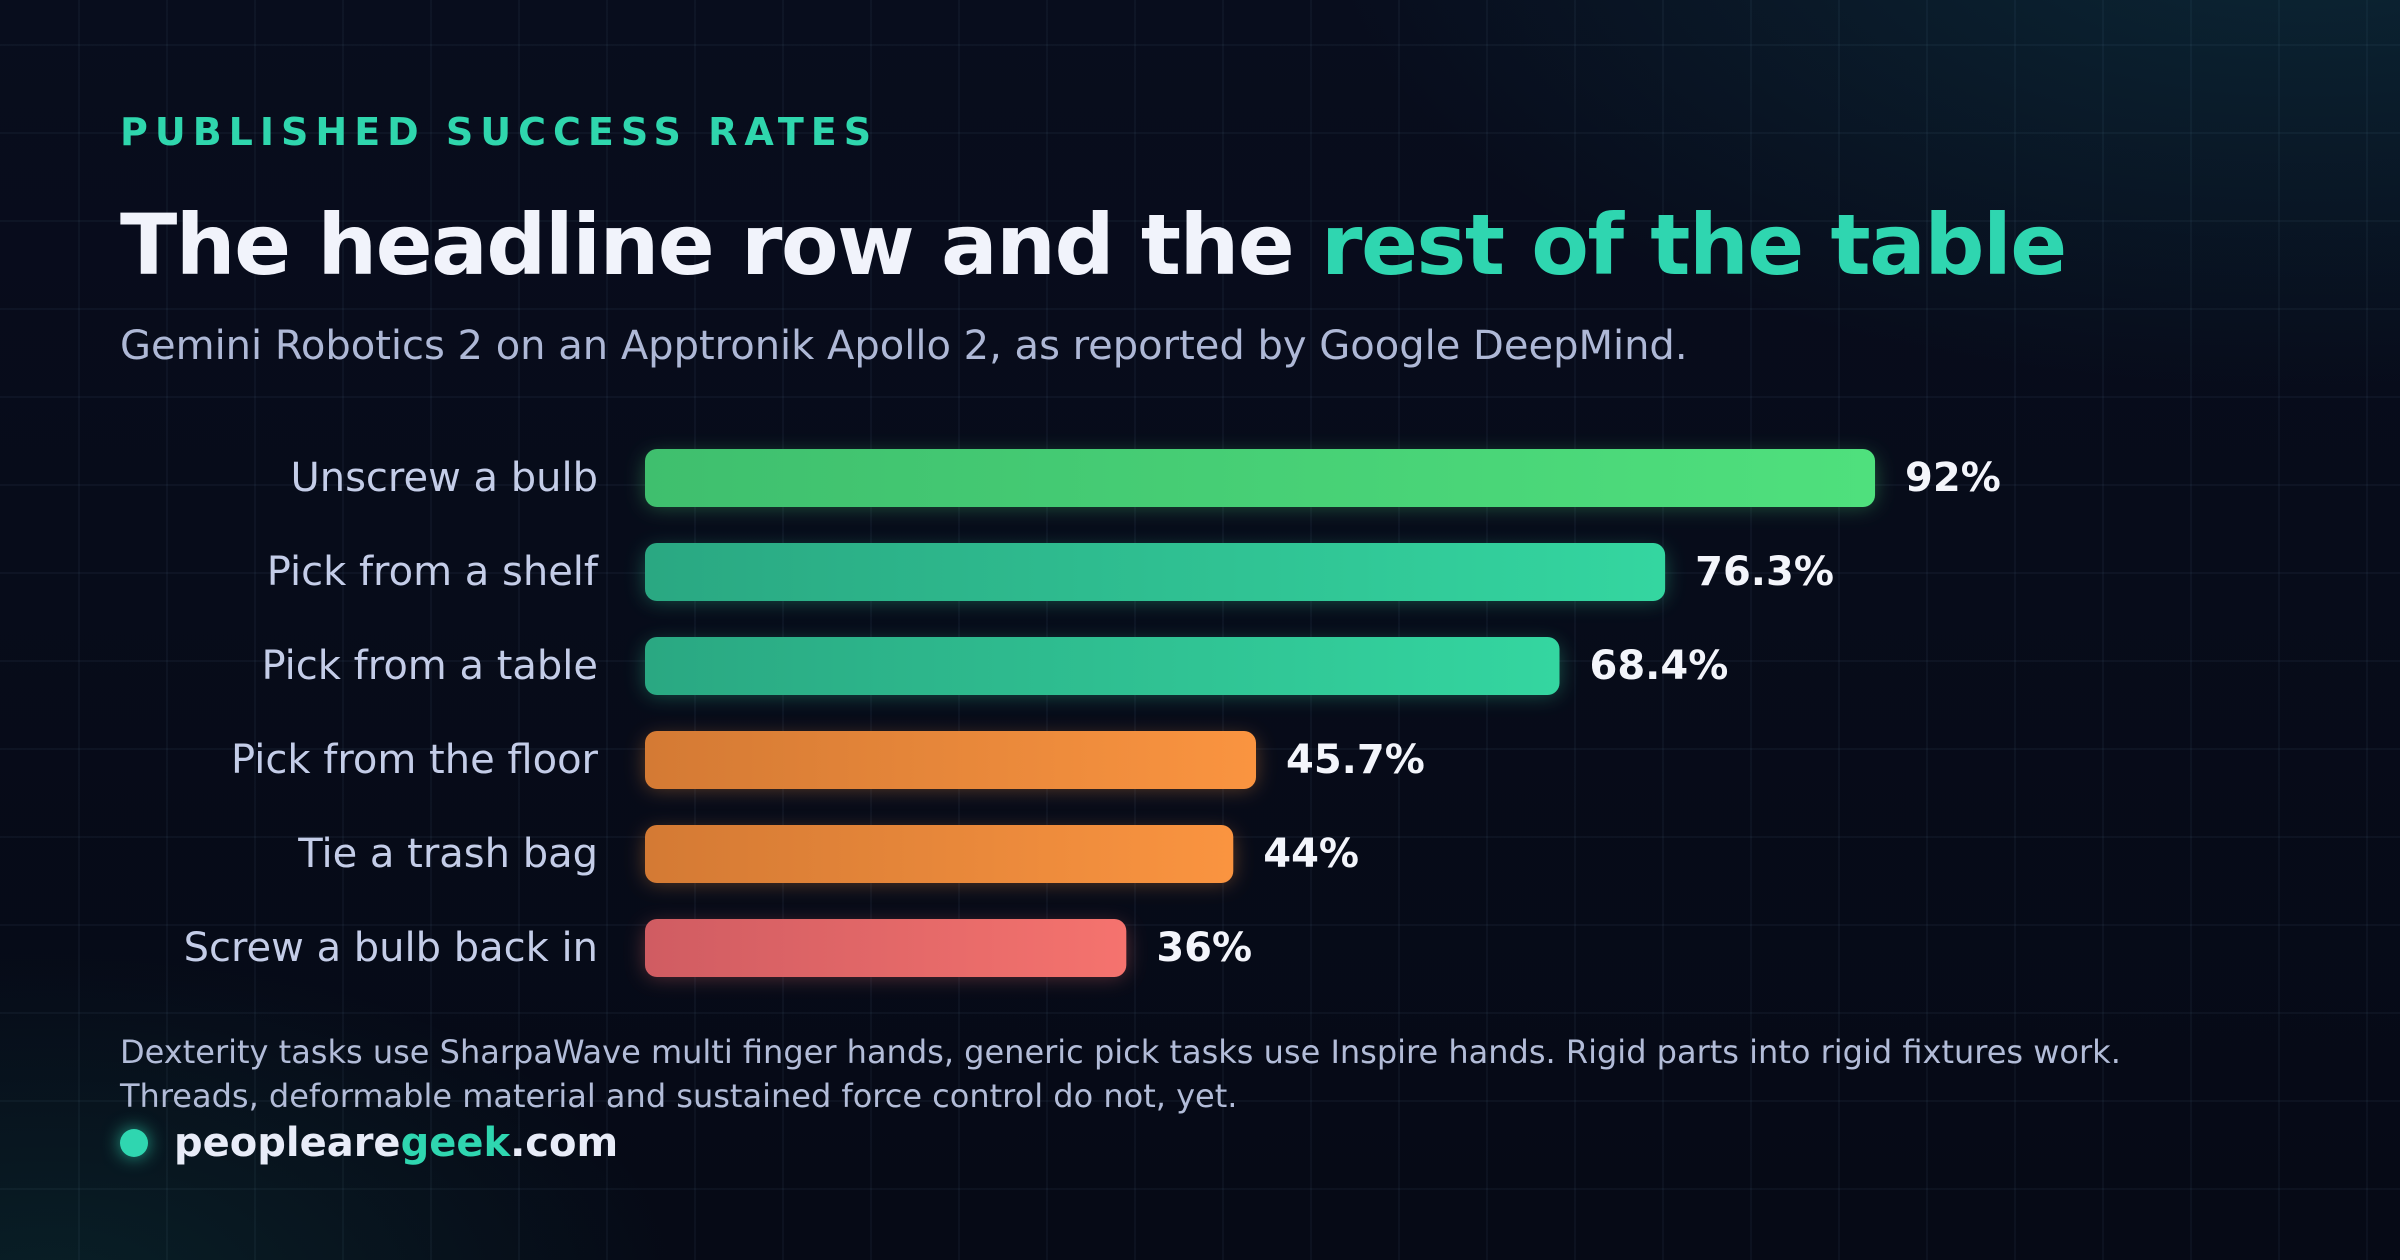 The height and width of the screenshot is (1260, 2400). I want to click on brand-suffix: .com, so click(564, 1143).